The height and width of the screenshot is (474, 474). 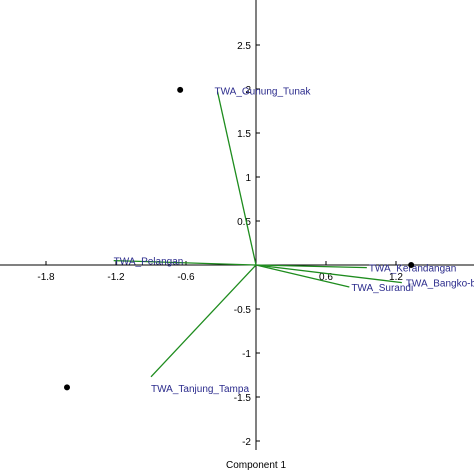 What do you see at coordinates (243, 398) in the screenshot?
I see `y-tick-label: -1.5` at bounding box center [243, 398].